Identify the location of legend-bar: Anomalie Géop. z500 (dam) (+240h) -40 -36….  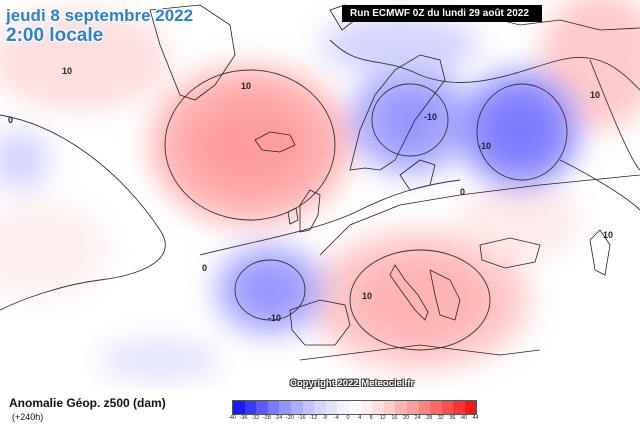
(320, 408).